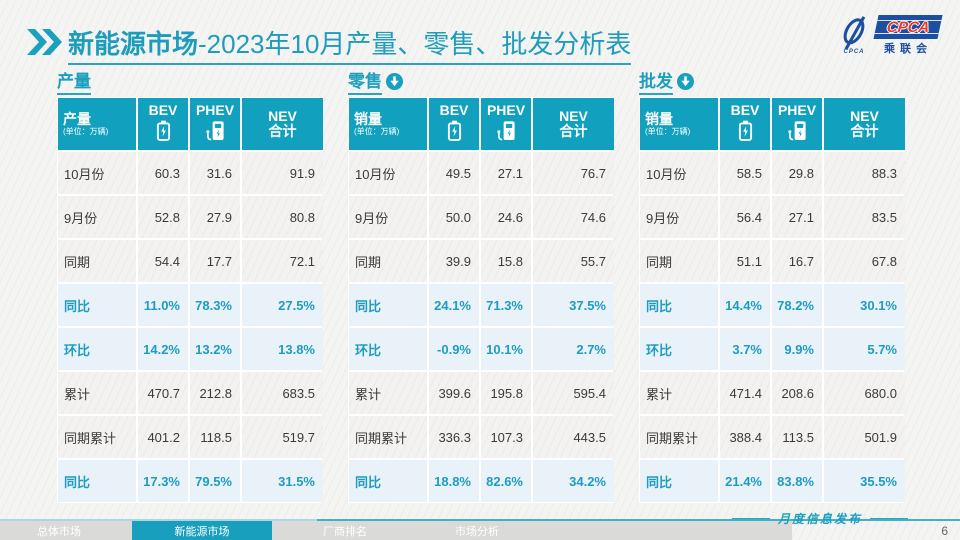 The height and width of the screenshot is (540, 960). Describe the element at coordinates (163, 305) in the screenshot. I see `cell-bev: 11.0%` at that location.